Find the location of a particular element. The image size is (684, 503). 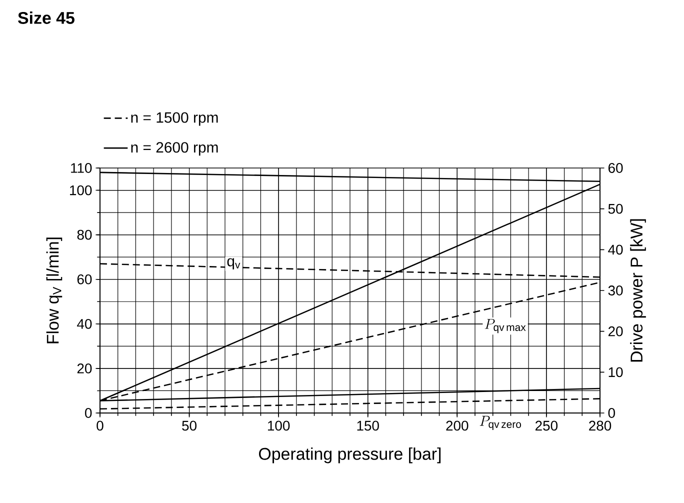

y2-tick-label: 60 is located at coordinates (615, 168).